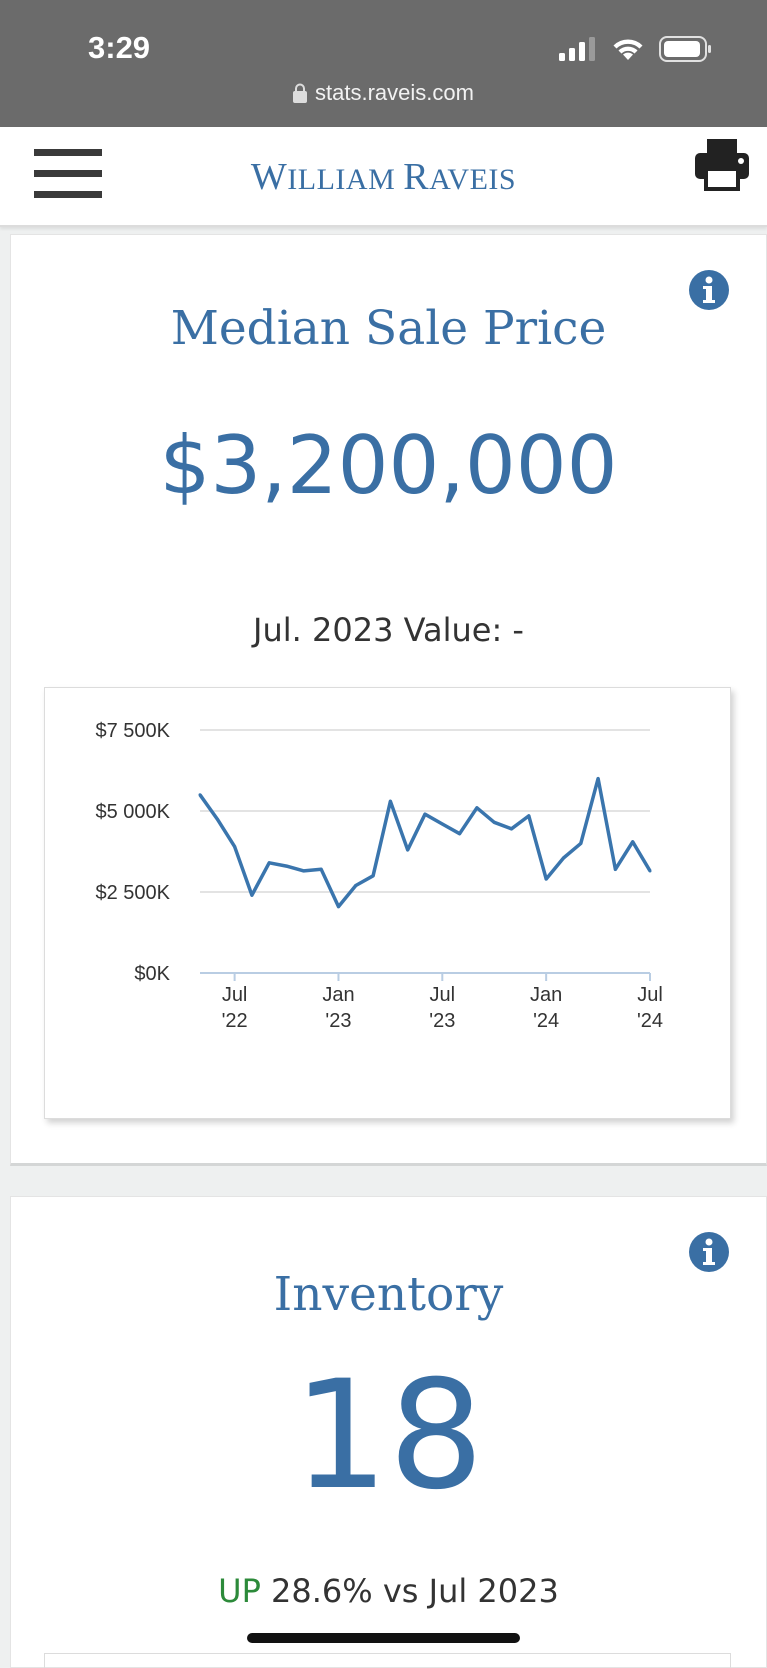 This screenshot has height=1668, width=767. I want to click on comparison-value: Jul. 2023 Value: -, so click(388, 630).